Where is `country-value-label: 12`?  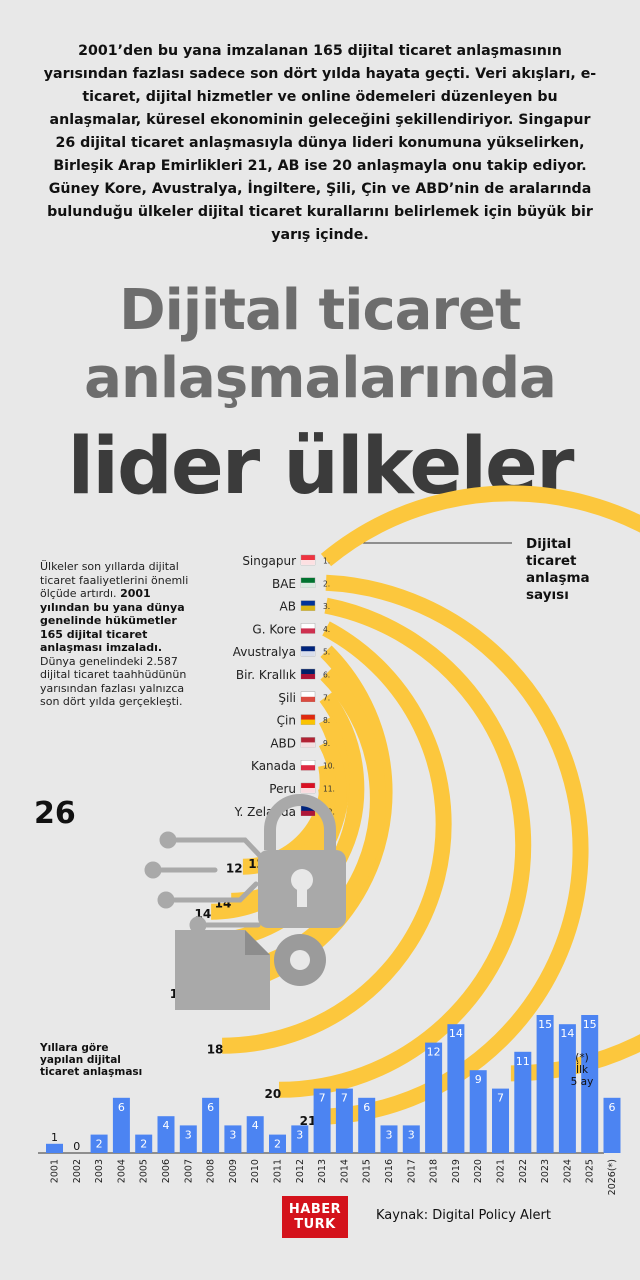
country-value-label: 12 is located at coordinates (234, 868).